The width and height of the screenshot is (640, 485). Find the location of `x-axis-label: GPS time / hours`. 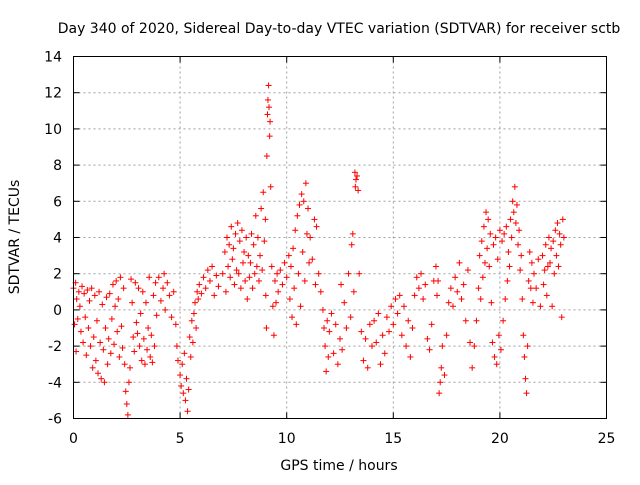

x-axis-label: GPS time / hours is located at coordinates (338, 466).